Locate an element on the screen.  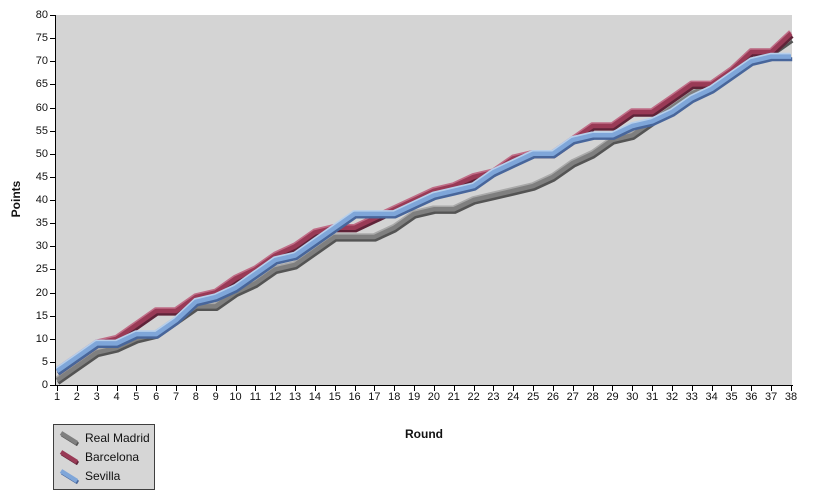
x-tick-label: 4 is located at coordinates (116, 397).